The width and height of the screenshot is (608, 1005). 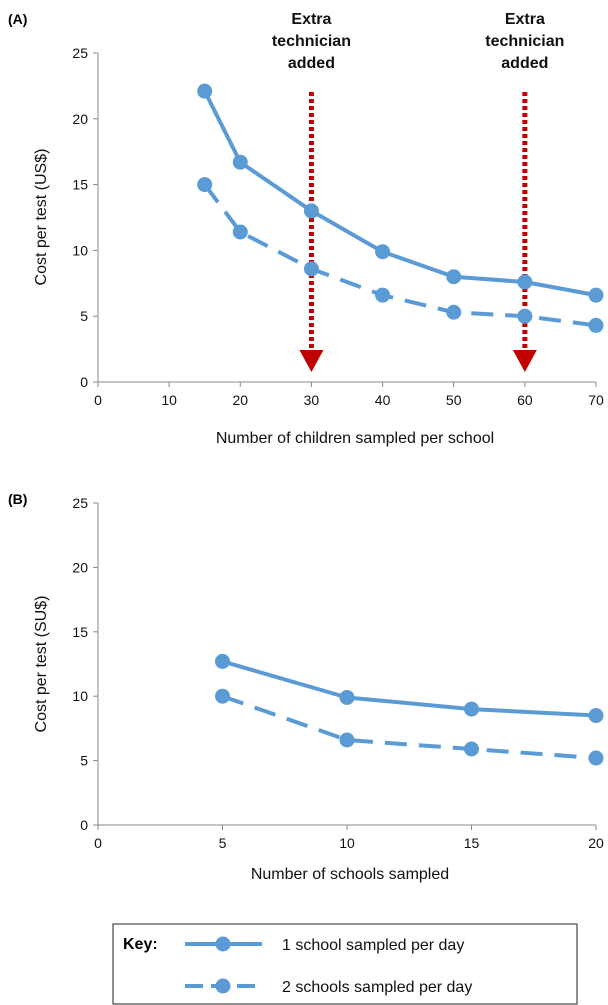 What do you see at coordinates (472, 843) in the screenshot?
I see `x-tick-label: 15` at bounding box center [472, 843].